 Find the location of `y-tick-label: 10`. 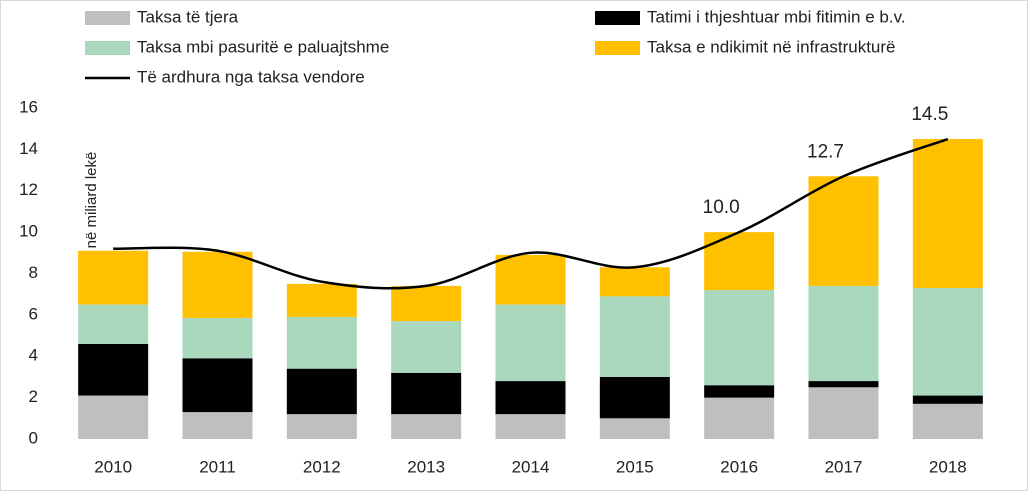

y-tick-label: 10 is located at coordinates (28, 231).